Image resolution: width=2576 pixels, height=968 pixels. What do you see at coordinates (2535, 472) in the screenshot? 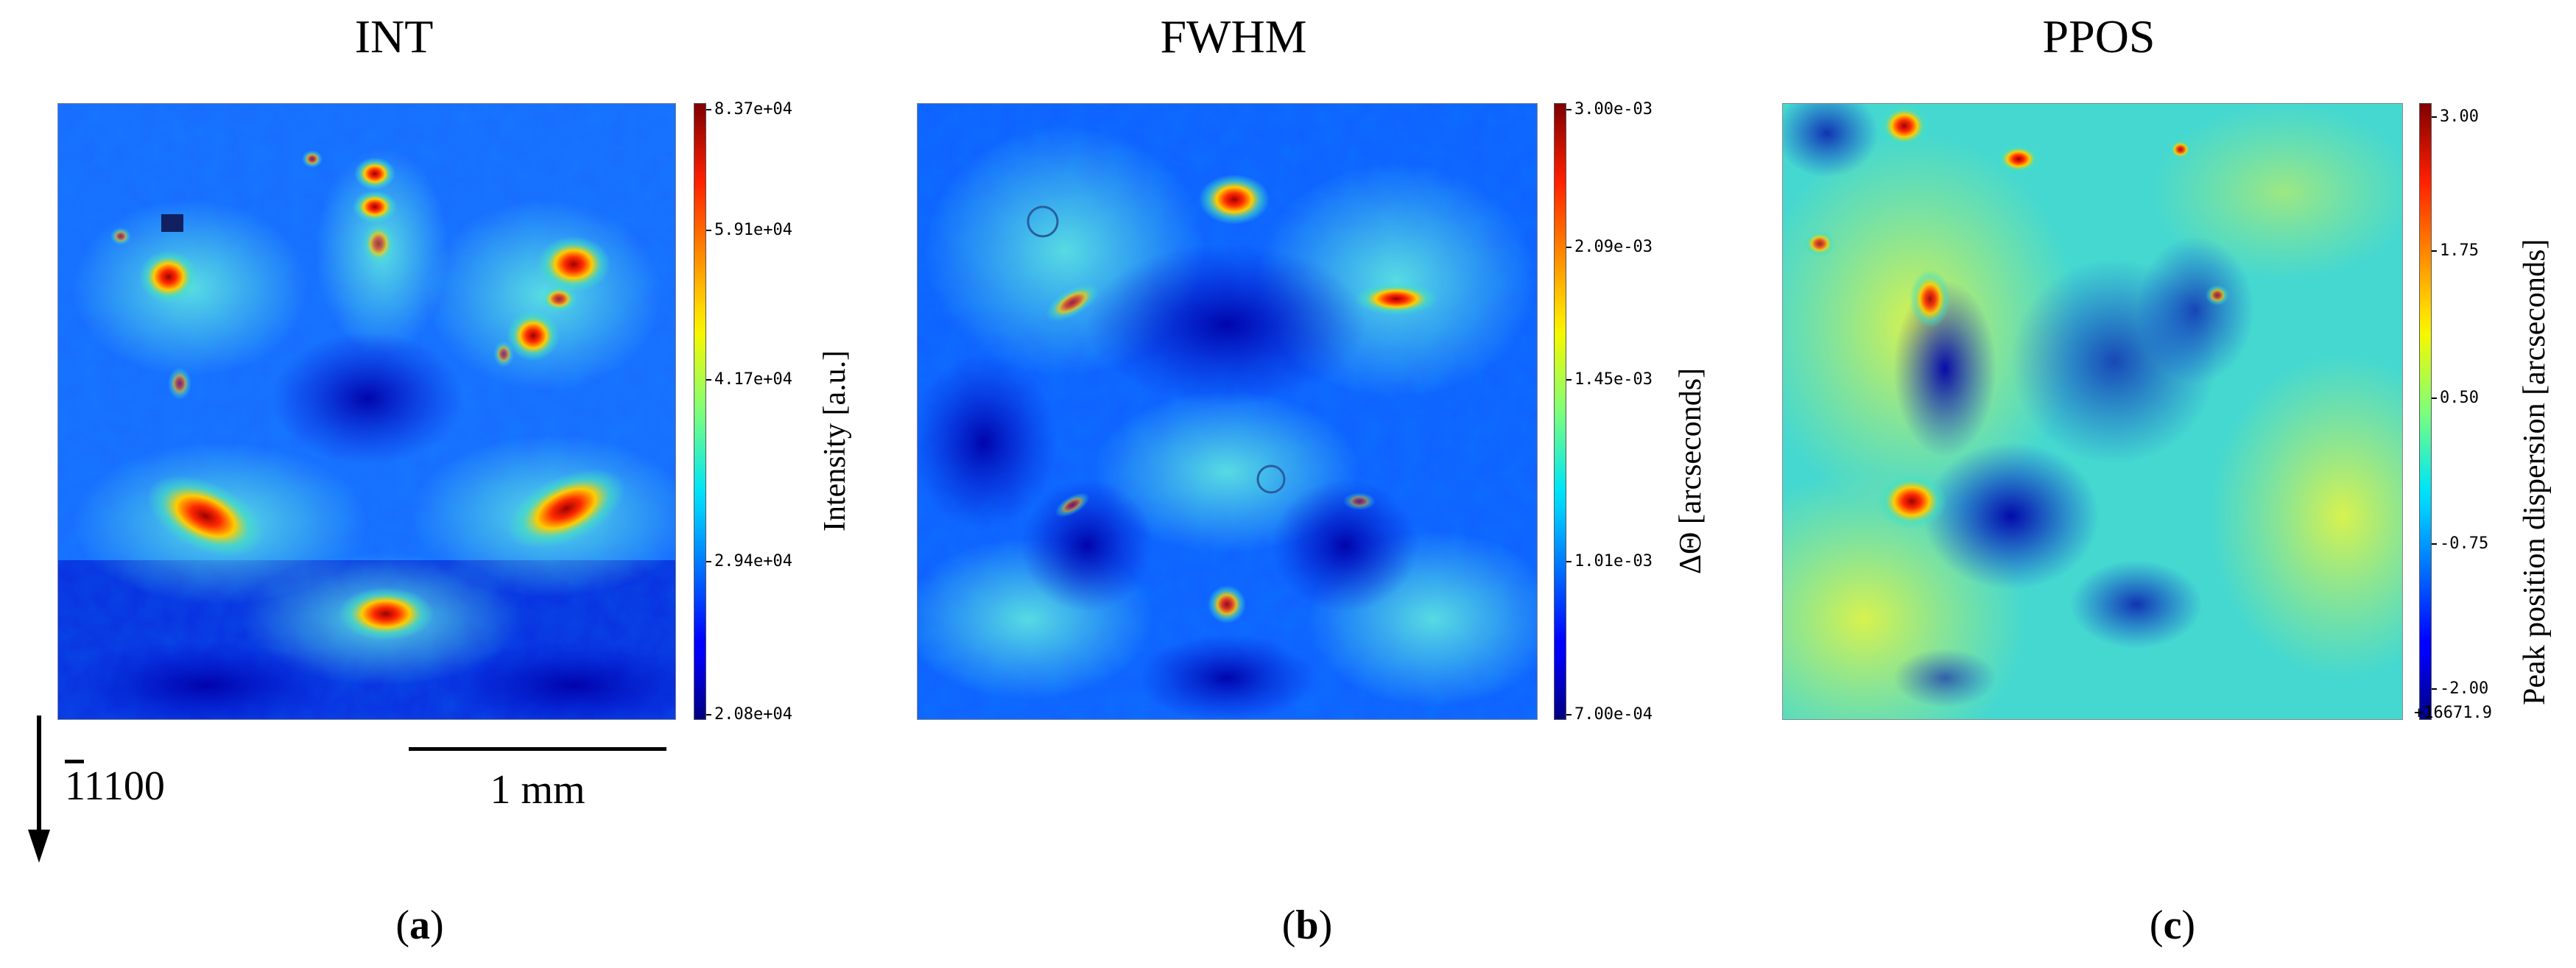
I see `ppos-colorbar-label: Peak position dispersion [arcseconds]` at bounding box center [2535, 472].